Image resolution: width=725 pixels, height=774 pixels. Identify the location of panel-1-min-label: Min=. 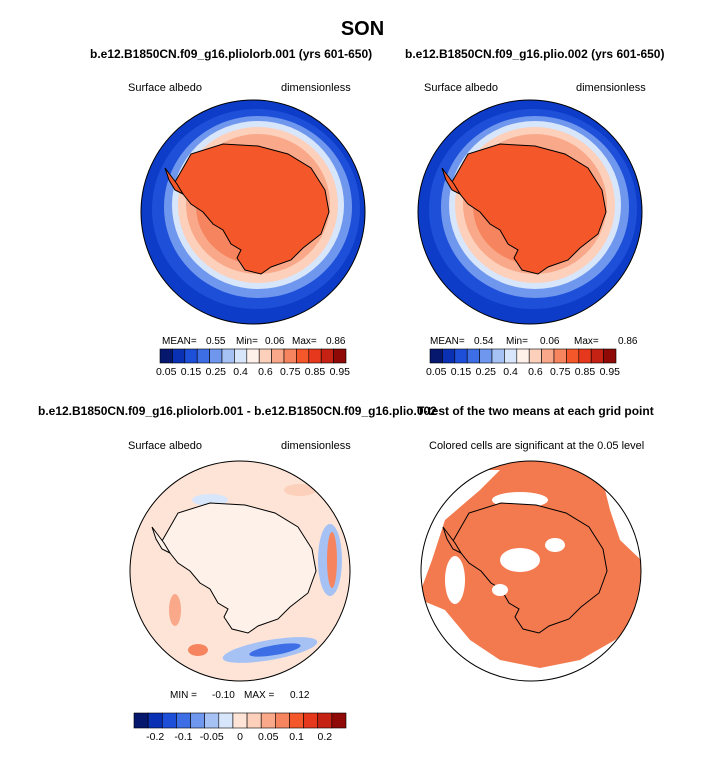
(247, 341).